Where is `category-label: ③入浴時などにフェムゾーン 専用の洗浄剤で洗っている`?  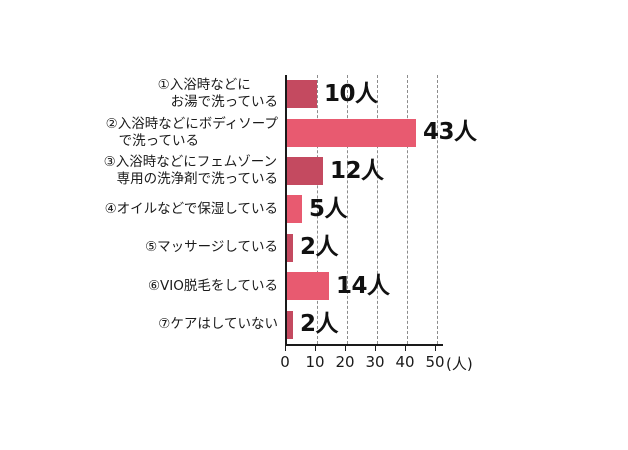 category-label: ③入浴時などにフェムゾーン 専用の洗浄剤で洗っている is located at coordinates (190, 170).